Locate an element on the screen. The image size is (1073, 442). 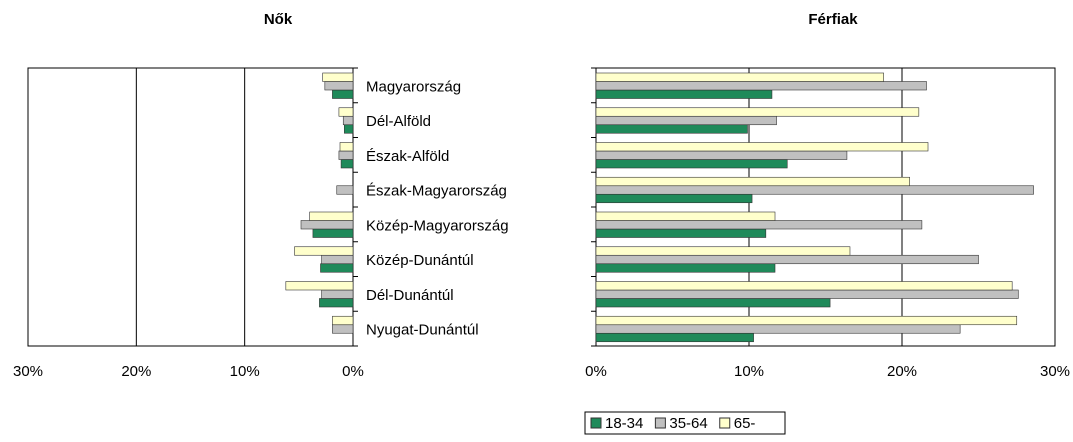
category-label: Közép-Magyarország is located at coordinates (437, 225).